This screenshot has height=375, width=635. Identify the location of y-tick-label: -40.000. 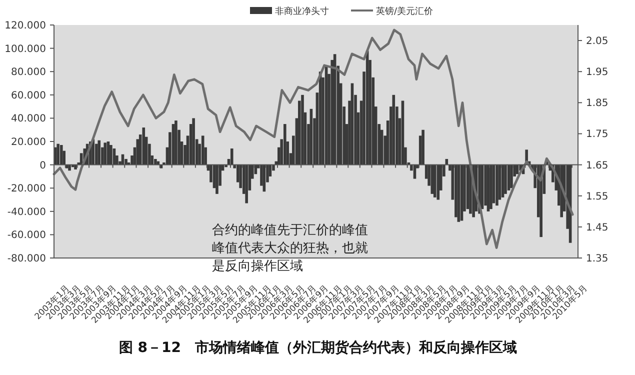
(26, 212).